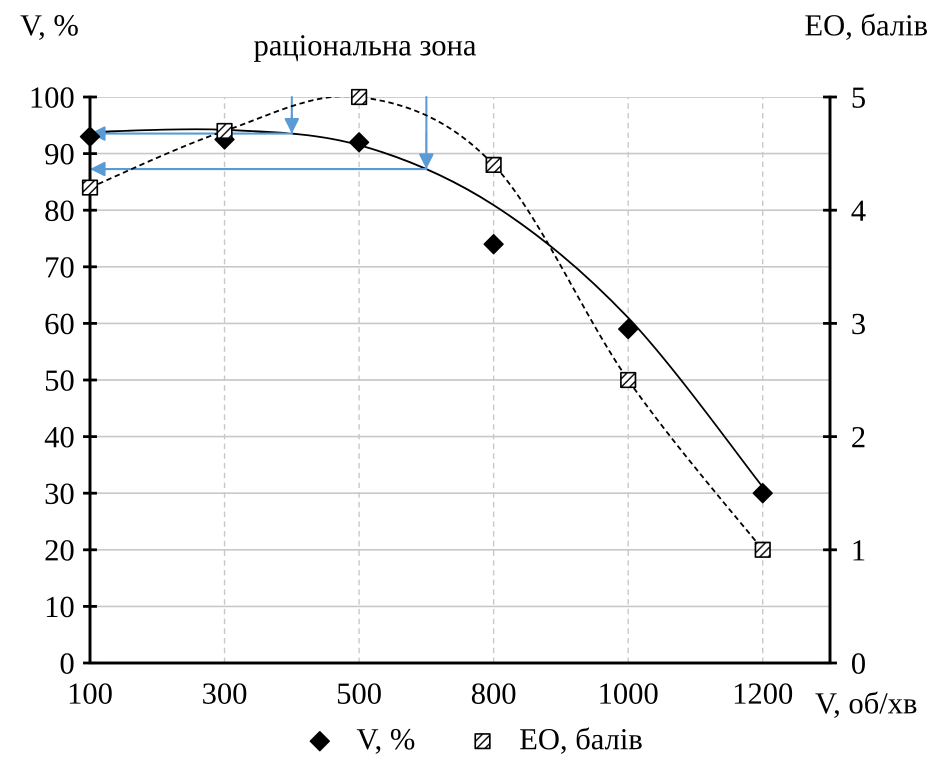 This screenshot has height=771, width=932. What do you see at coordinates (53, 97) in the screenshot?
I see `y-tick-label: 100` at bounding box center [53, 97].